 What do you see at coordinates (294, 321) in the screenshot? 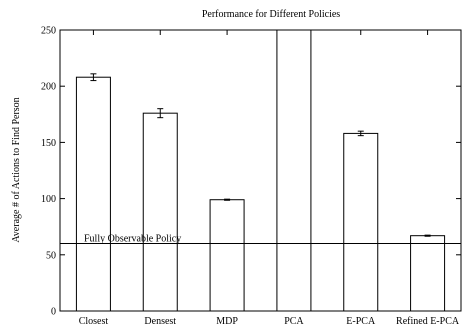
I see `x-tick-label: PCA` at bounding box center [294, 321].